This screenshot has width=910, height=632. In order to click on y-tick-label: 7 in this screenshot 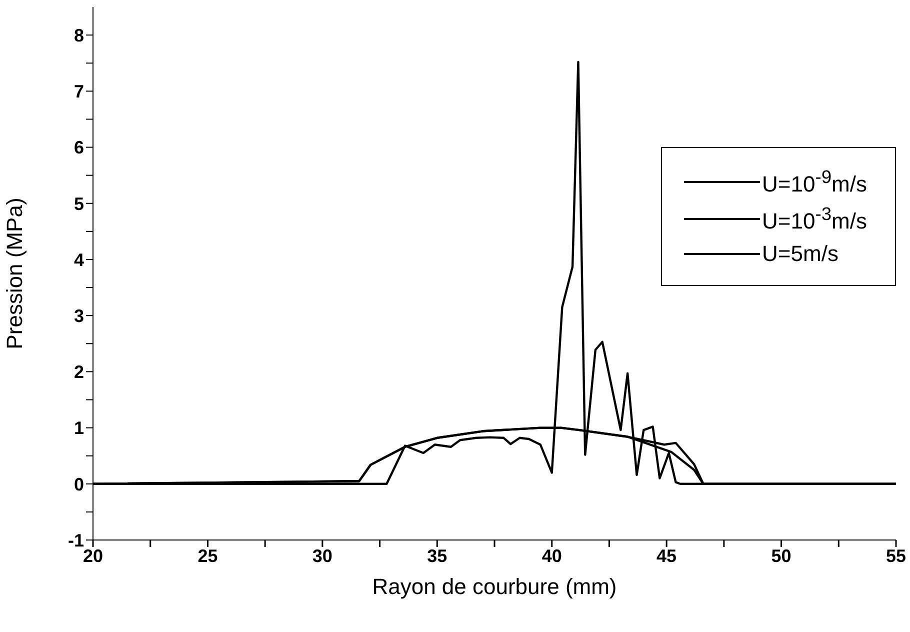, I will do `click(79, 92)`.